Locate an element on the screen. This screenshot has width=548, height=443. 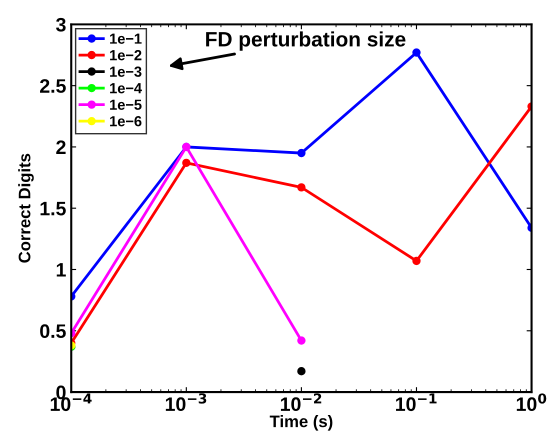
legend-label: 1e−4 is located at coordinates (126, 88).